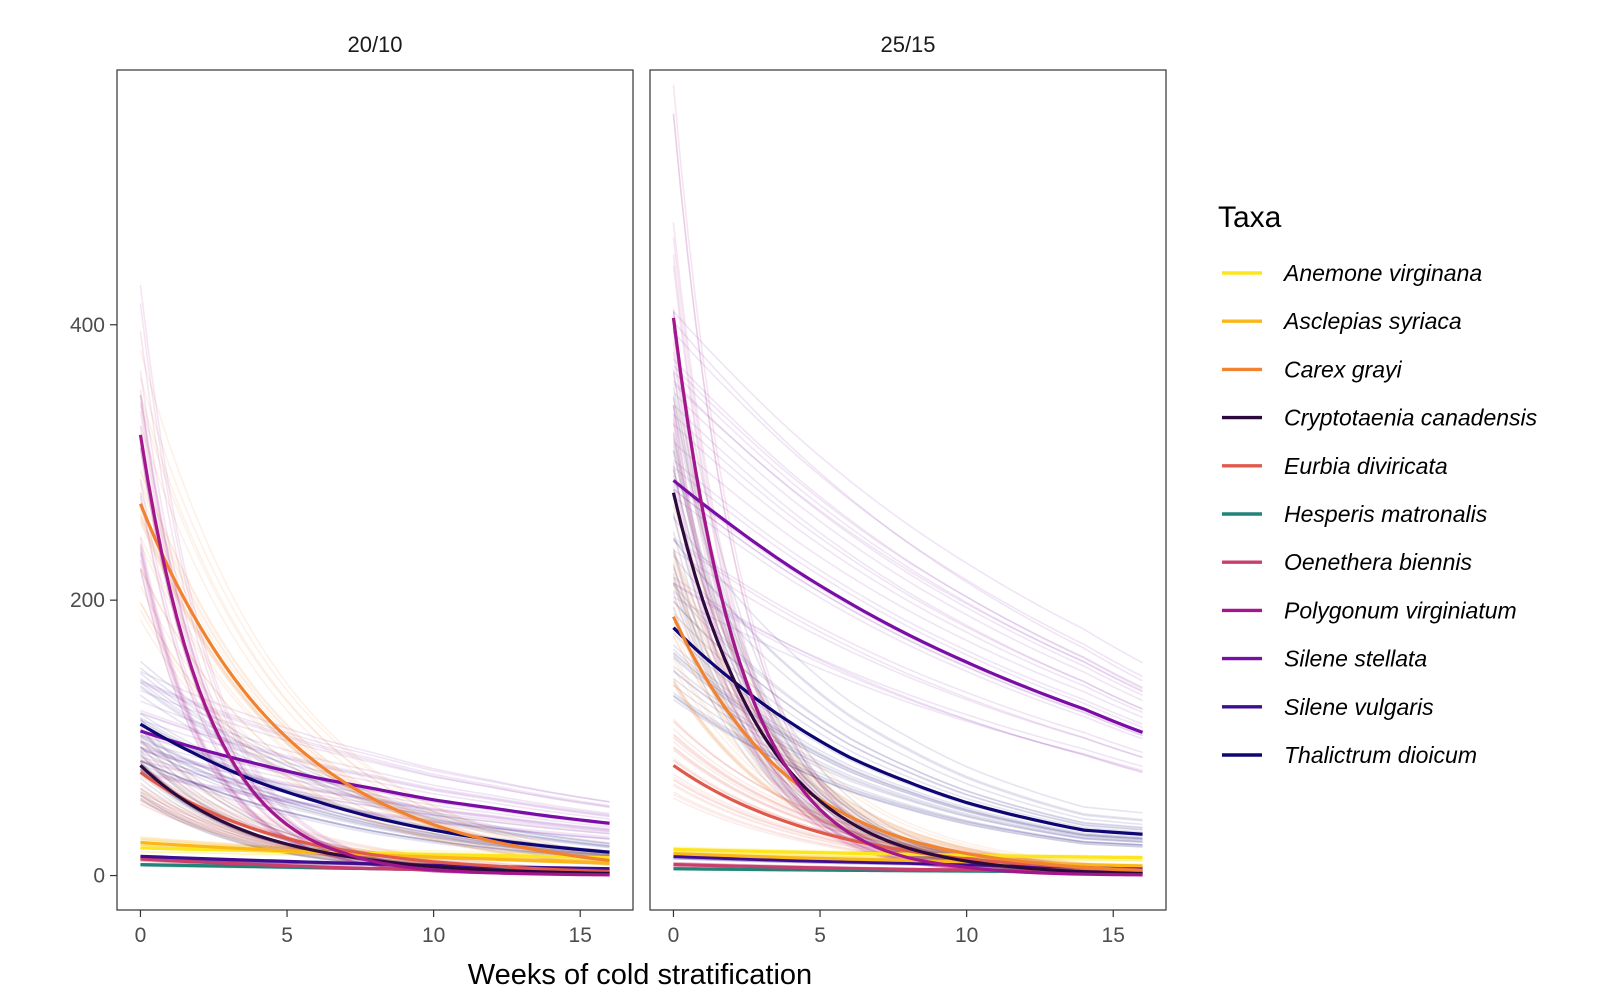 The image size is (1600, 1000). Describe the element at coordinates (896, 928) in the screenshot. I see `panel-right-x-axis: 0 5 10 15` at that location.